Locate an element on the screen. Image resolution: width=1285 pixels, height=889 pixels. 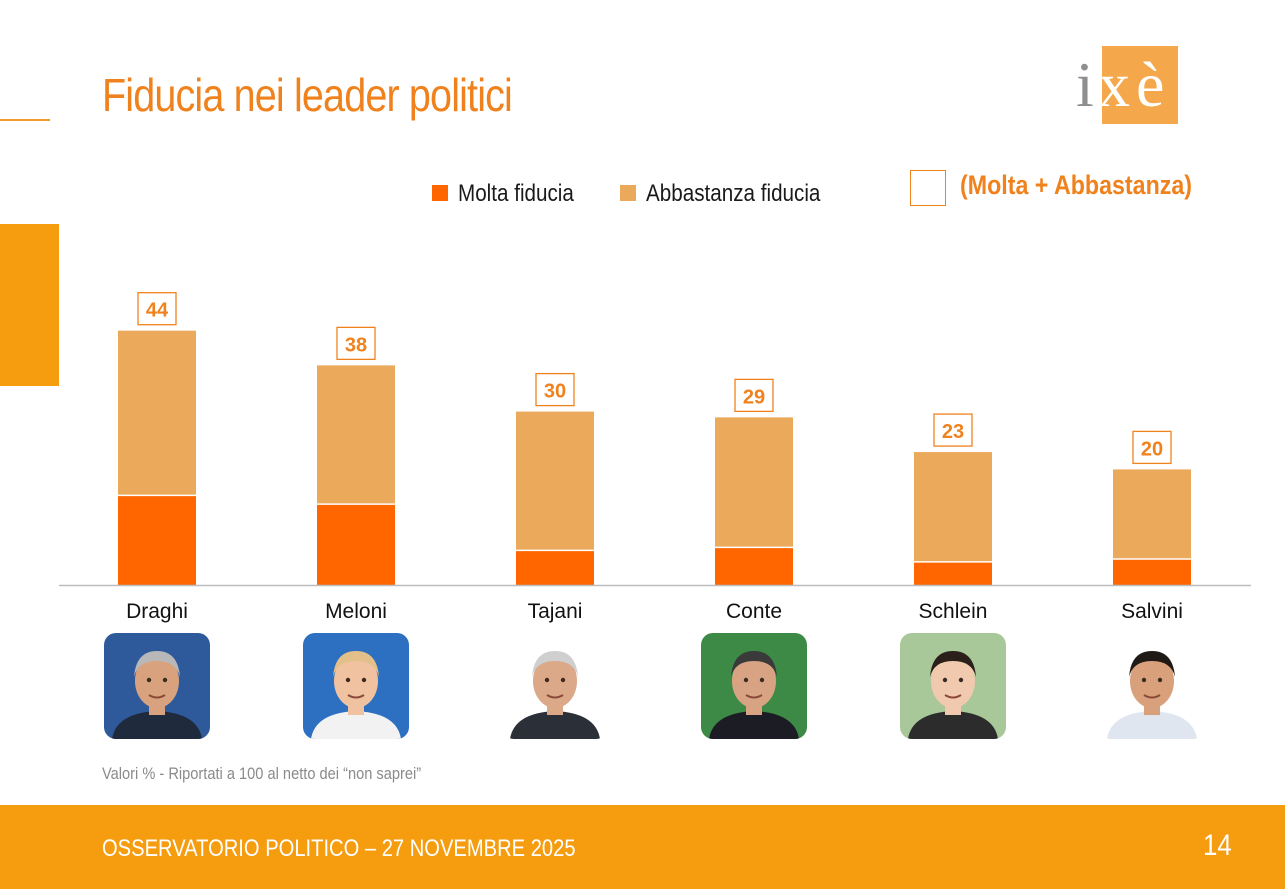
bar-molta-conte is located at coordinates (754, 566).